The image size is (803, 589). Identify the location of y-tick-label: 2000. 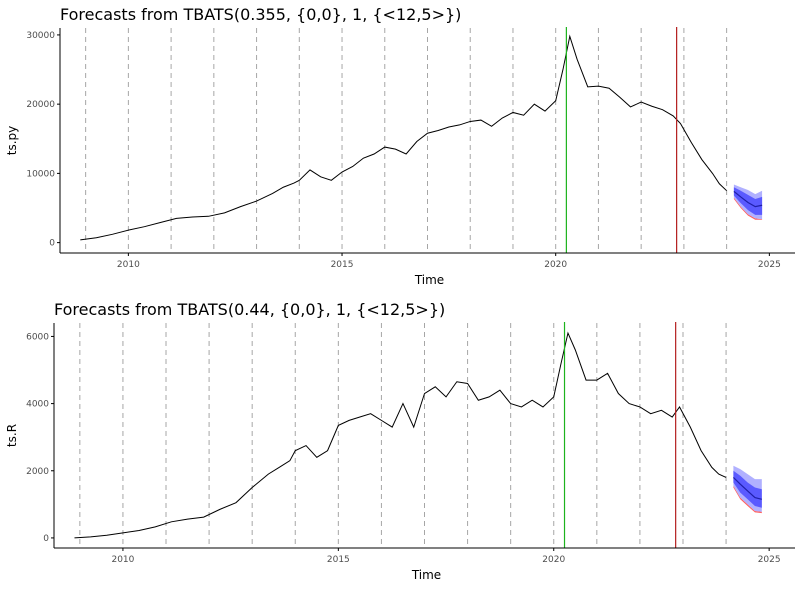
(37, 472).